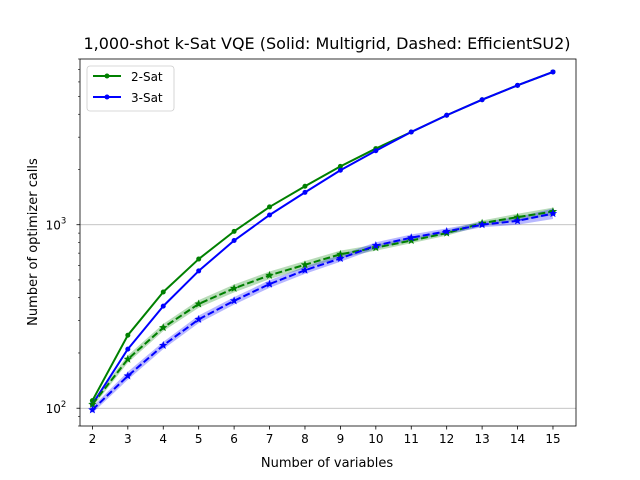 This screenshot has height=480, width=640. I want to click on legend-label: 3-Sat, so click(147, 98).